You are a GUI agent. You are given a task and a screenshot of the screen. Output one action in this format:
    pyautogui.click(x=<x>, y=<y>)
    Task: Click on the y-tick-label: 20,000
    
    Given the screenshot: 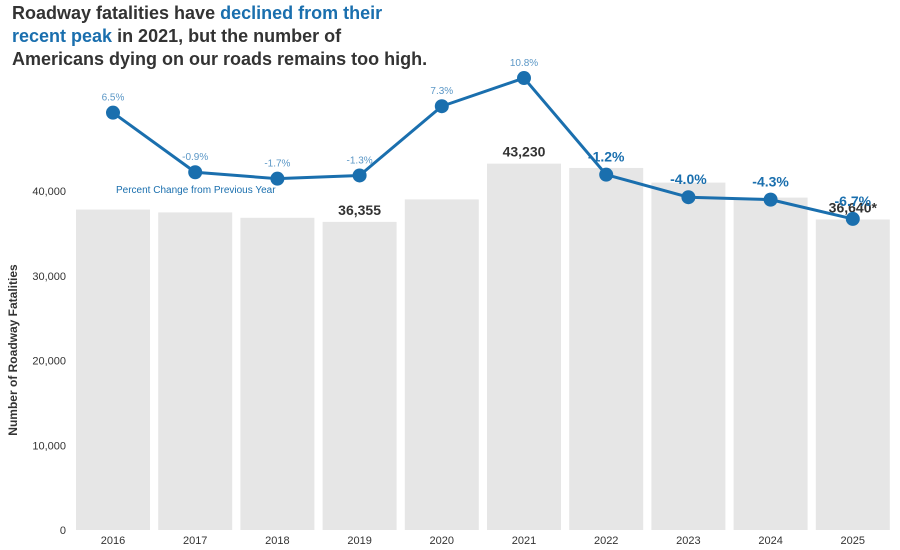 What is the action you would take?
    pyautogui.click(x=49, y=362)
    